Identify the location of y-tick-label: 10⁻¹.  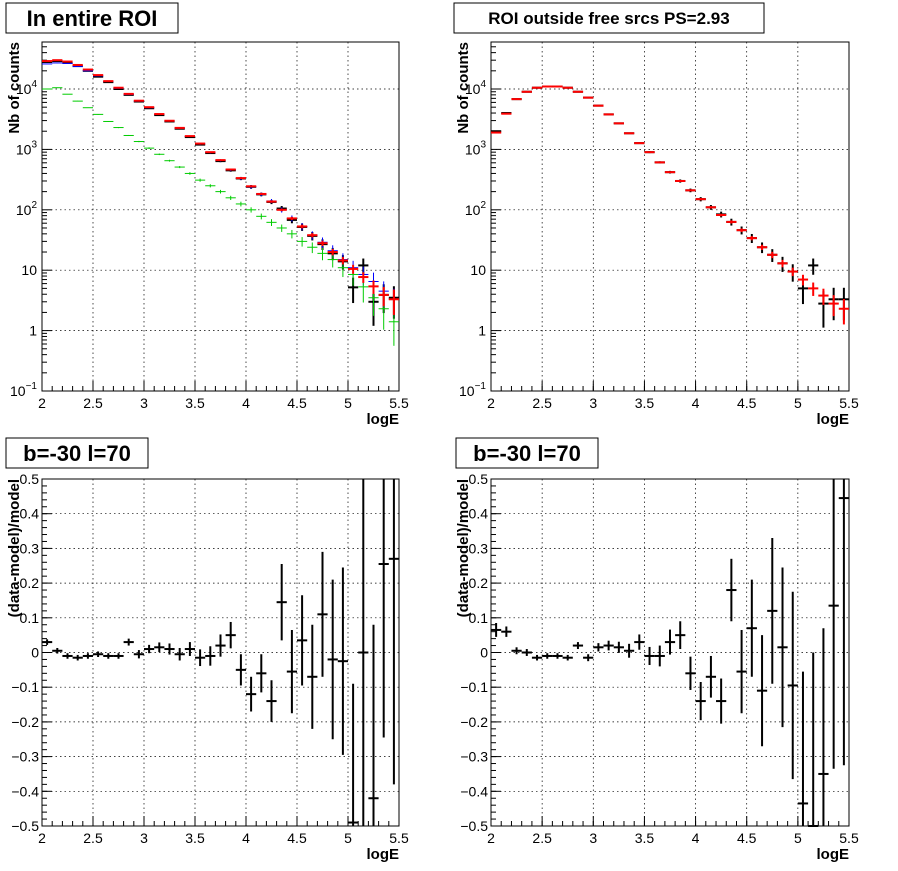
(472, 390).